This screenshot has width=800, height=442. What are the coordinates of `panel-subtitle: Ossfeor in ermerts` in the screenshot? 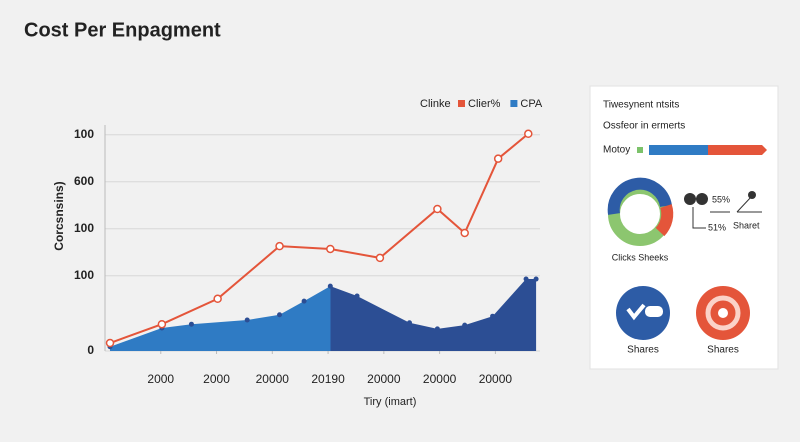 It's located at (644, 126).